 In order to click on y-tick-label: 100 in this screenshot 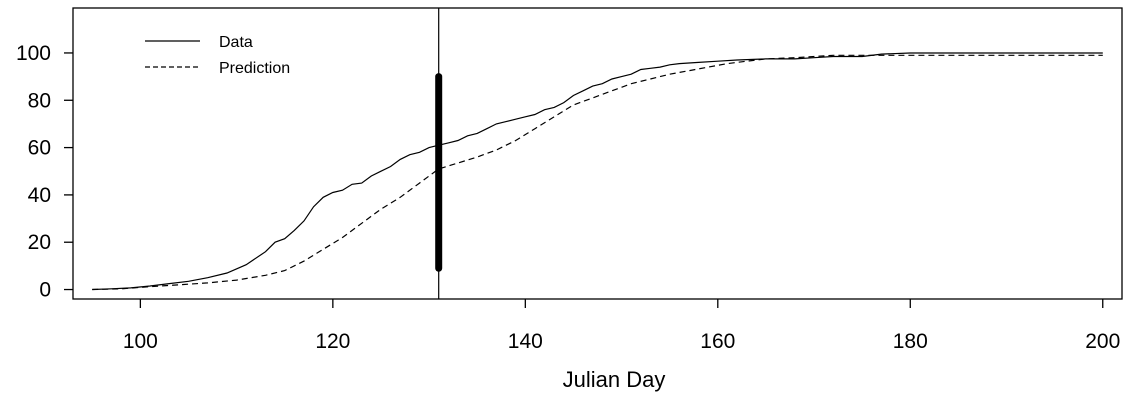, I will do `click(33, 53)`.